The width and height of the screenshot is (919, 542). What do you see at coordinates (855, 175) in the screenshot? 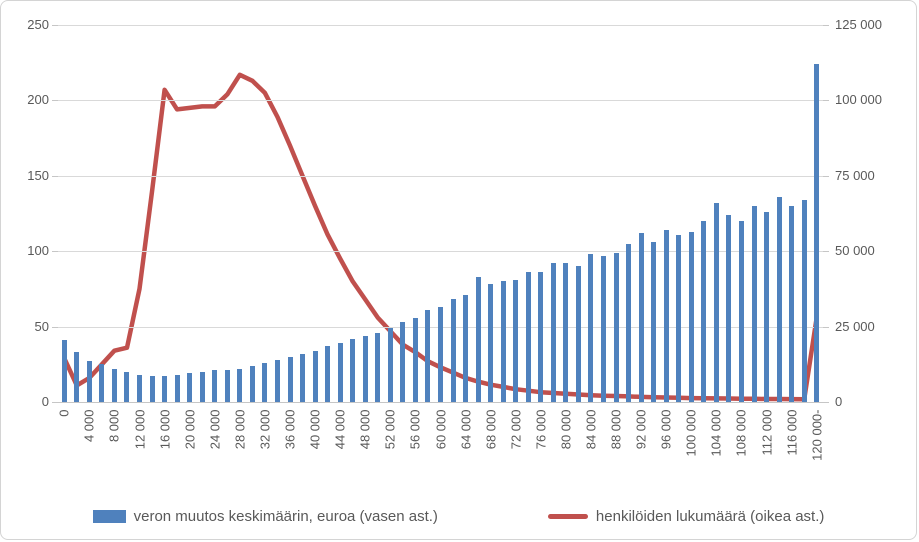
I see `right-axis-label: 75 000` at bounding box center [855, 175].